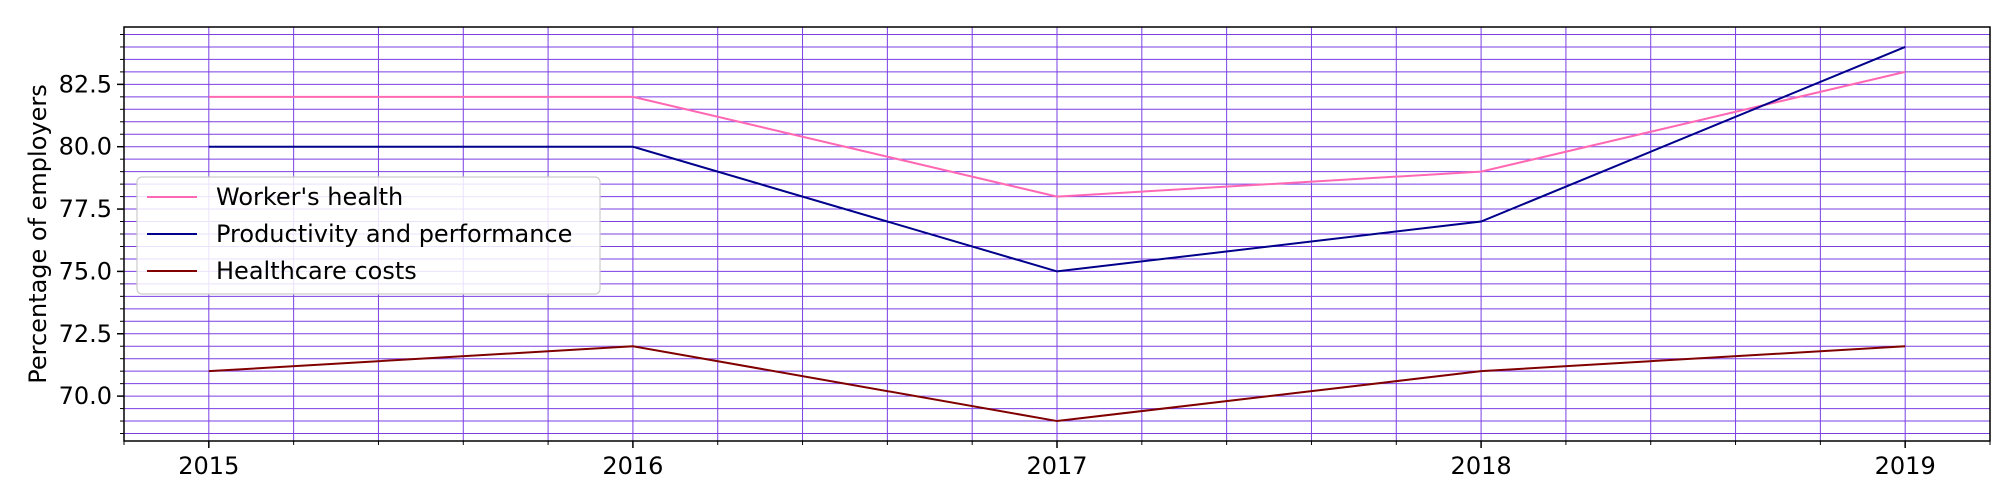  Describe the element at coordinates (1481, 466) in the screenshot. I see `x-tick-label: 2018` at that location.